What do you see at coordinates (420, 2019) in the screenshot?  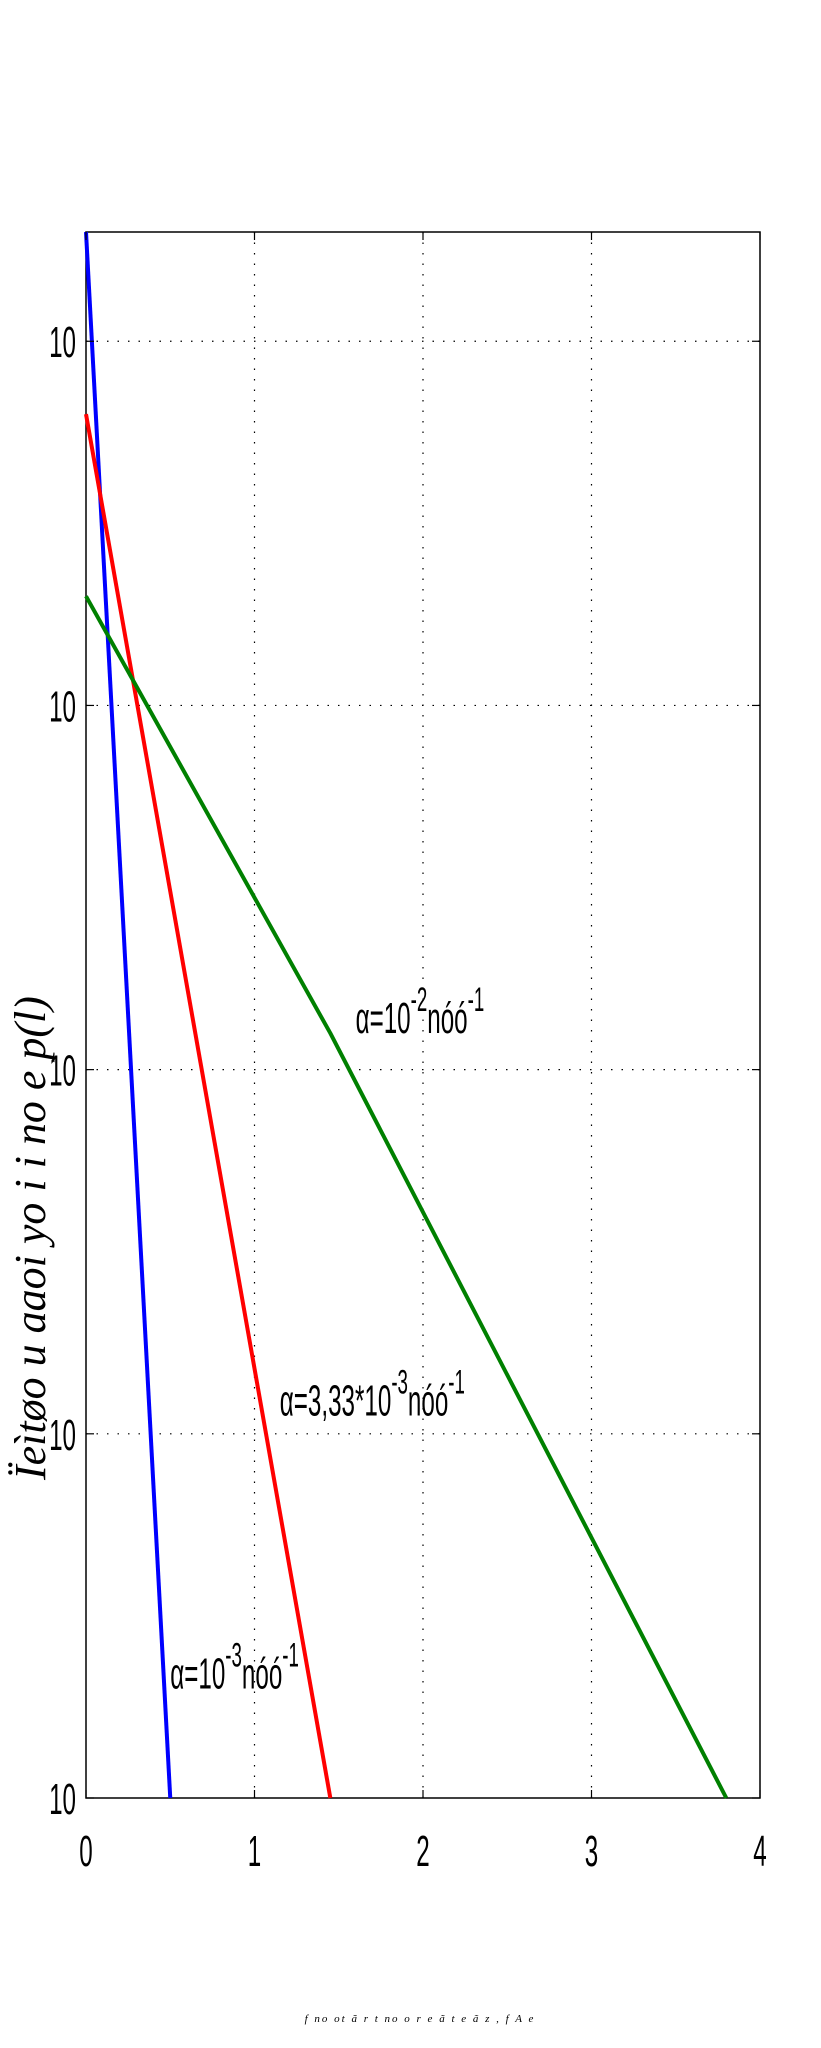 I see `x-axis-label: f no ot ã r t no o r e ã t e ã z , f A e` at bounding box center [420, 2019].